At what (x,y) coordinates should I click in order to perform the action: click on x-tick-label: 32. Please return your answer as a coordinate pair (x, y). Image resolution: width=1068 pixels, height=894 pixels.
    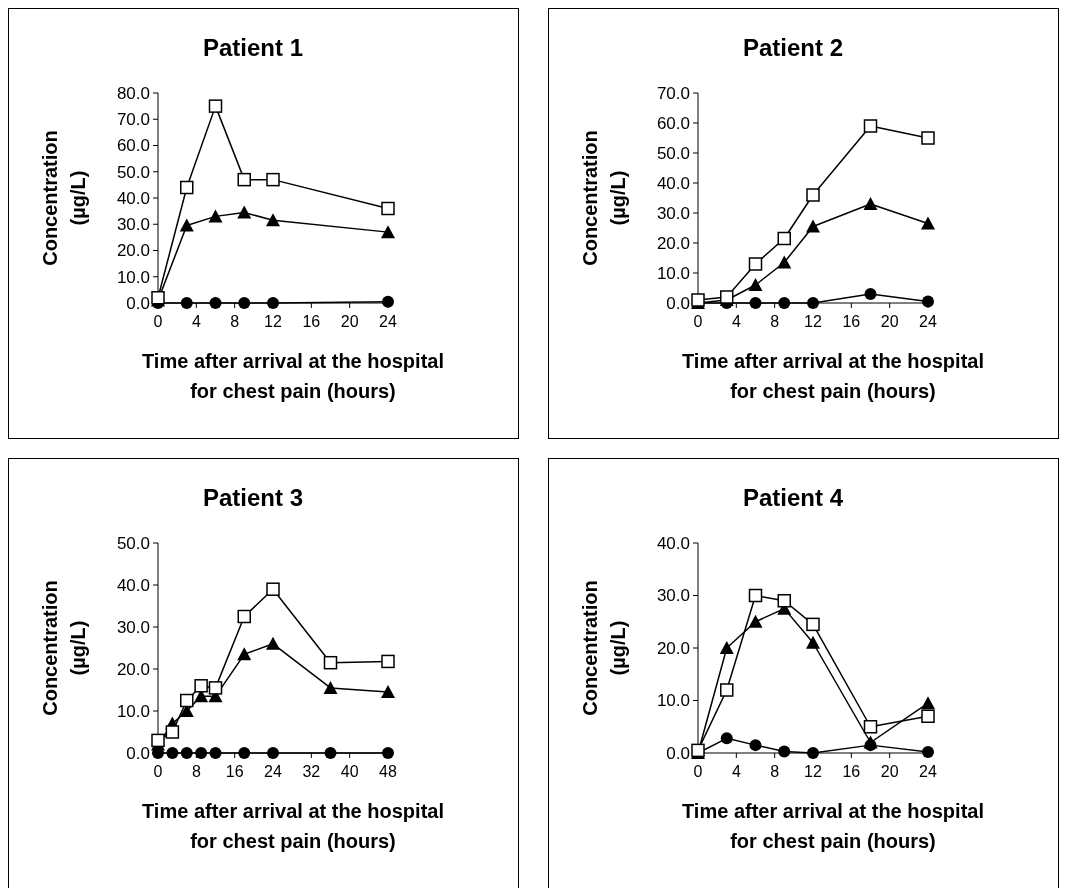
    Looking at the image, I should click on (311, 771).